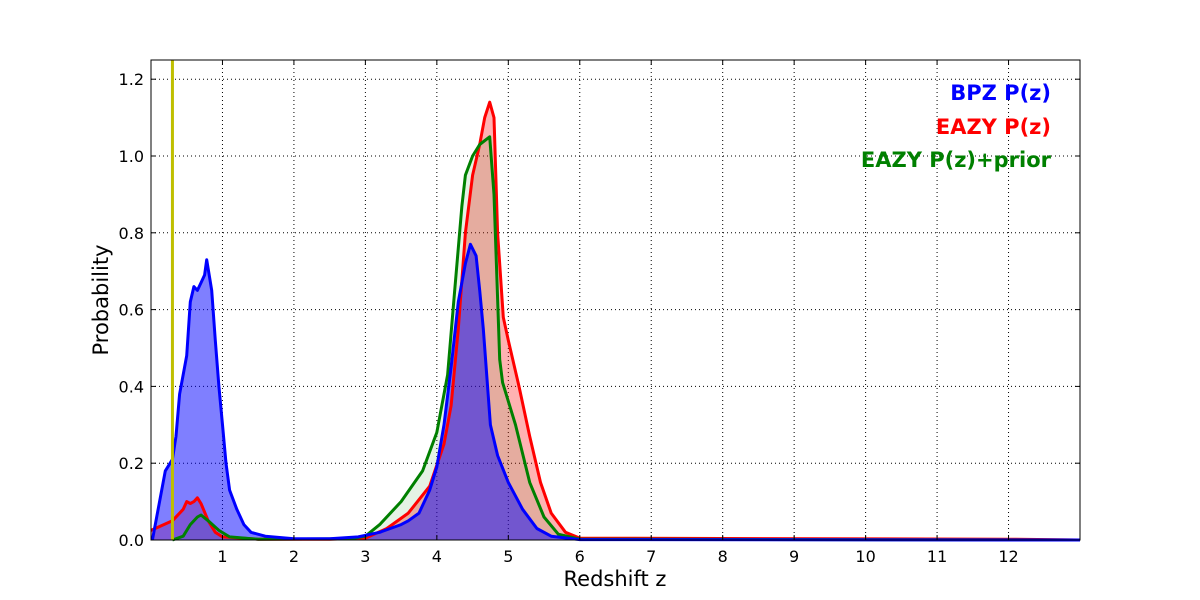 This screenshot has height=600, width=1200. I want to click on y-tick-label: 1.0, so click(131, 156).